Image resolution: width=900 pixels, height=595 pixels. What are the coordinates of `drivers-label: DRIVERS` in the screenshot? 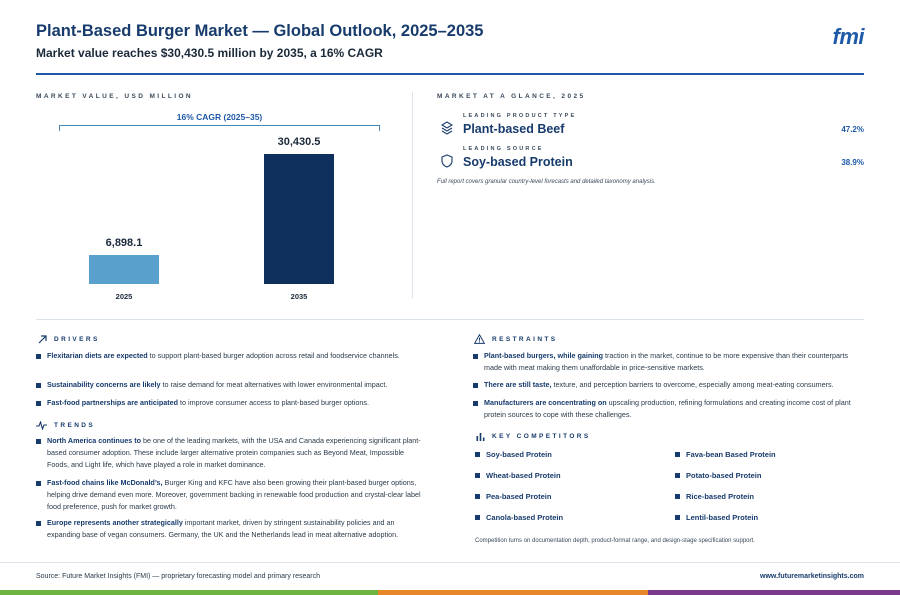 It's located at (77, 339).